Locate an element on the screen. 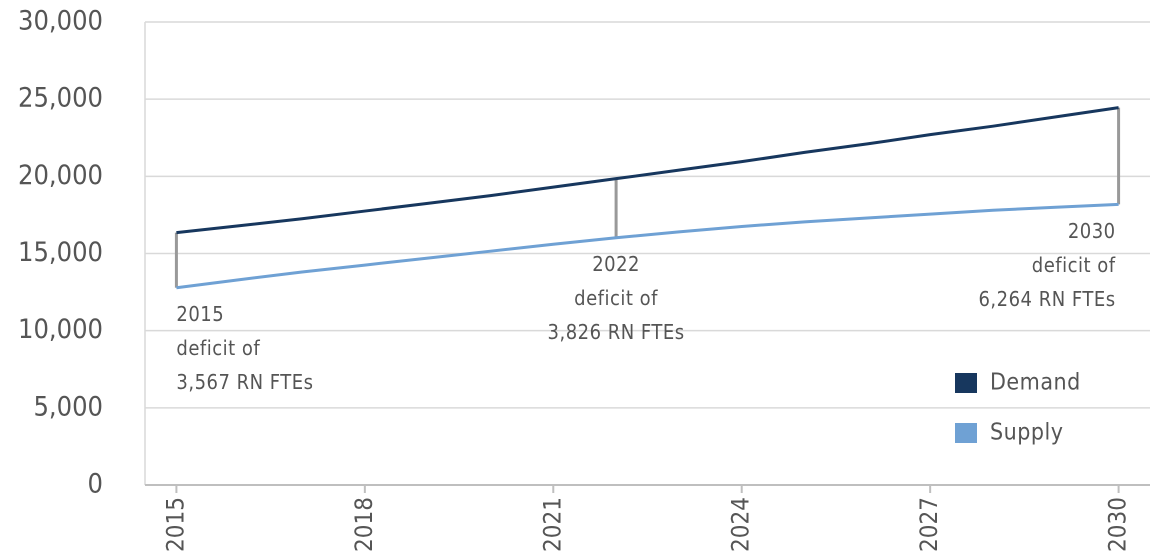 Image resolution: width=1154 pixels, height=556 pixels. annotation-text: 2015 is located at coordinates (200, 314).